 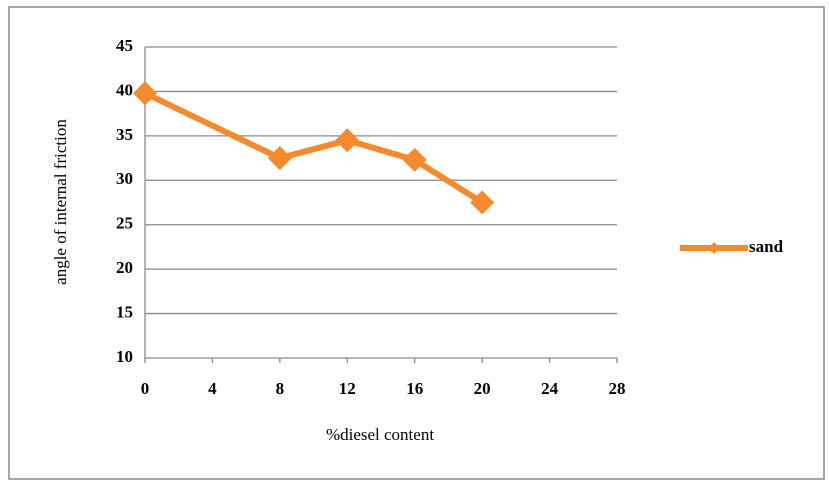 I want to click on x-tick-label: 24, so click(x=550, y=388).